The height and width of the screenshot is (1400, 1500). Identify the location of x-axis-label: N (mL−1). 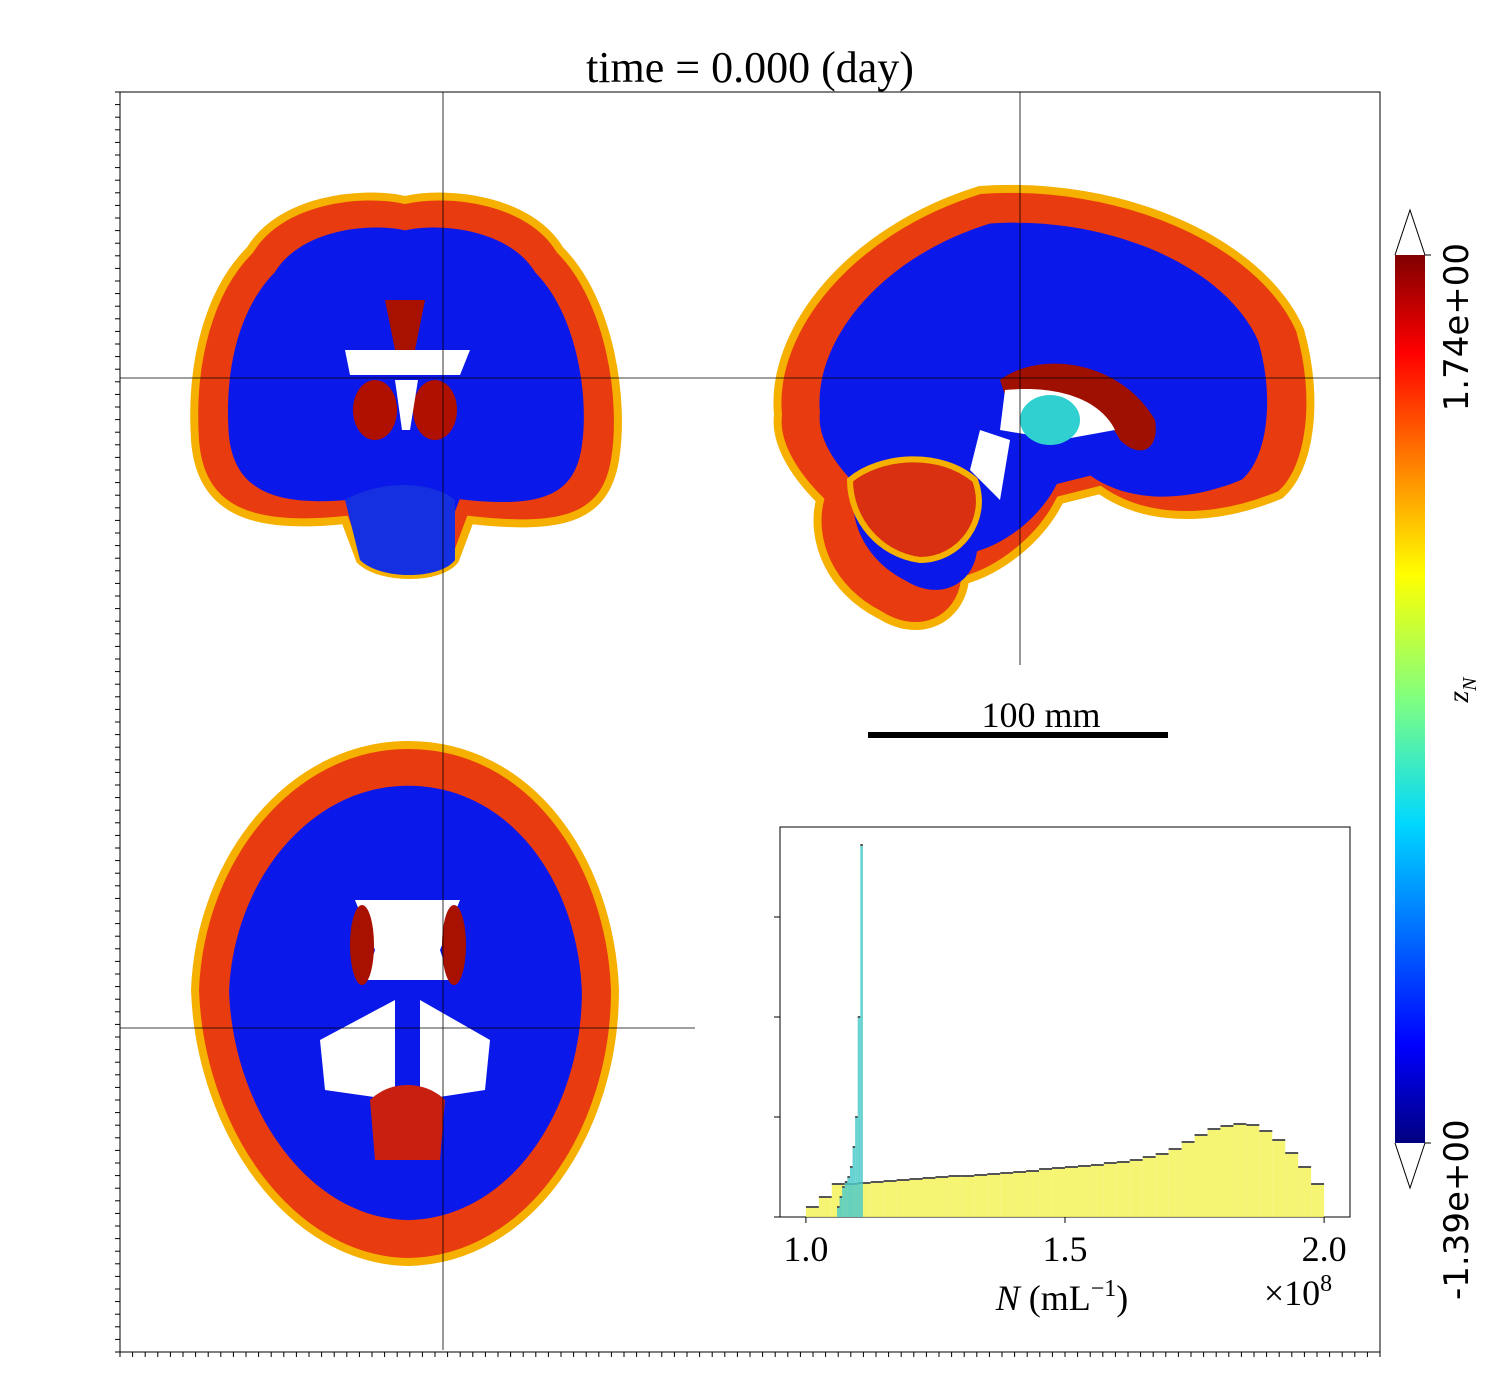
(1062, 1297).